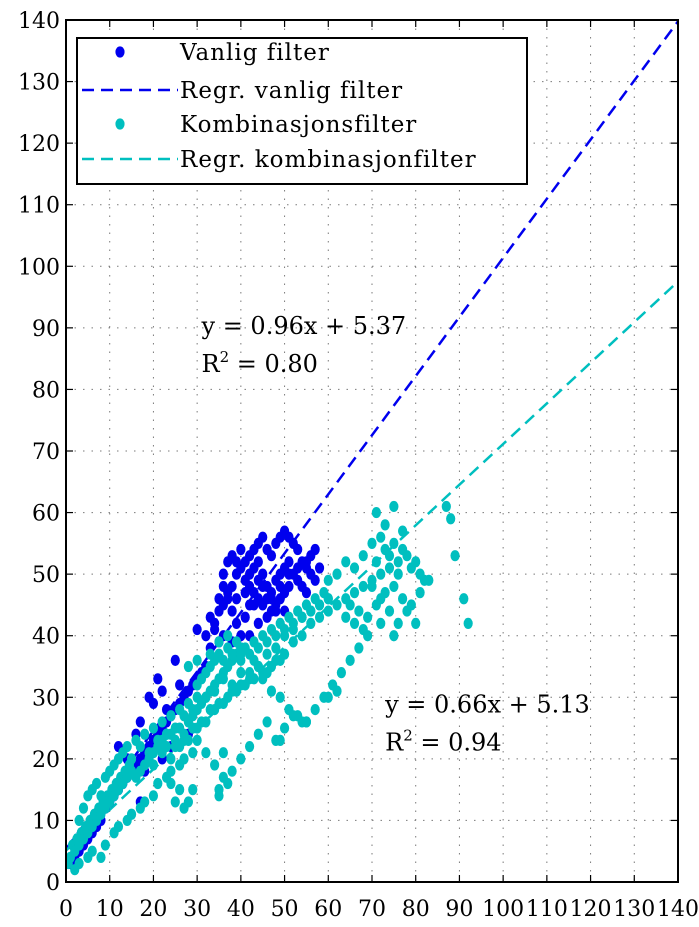  What do you see at coordinates (46, 390) in the screenshot?
I see `y-tick-label: 80` at bounding box center [46, 390].